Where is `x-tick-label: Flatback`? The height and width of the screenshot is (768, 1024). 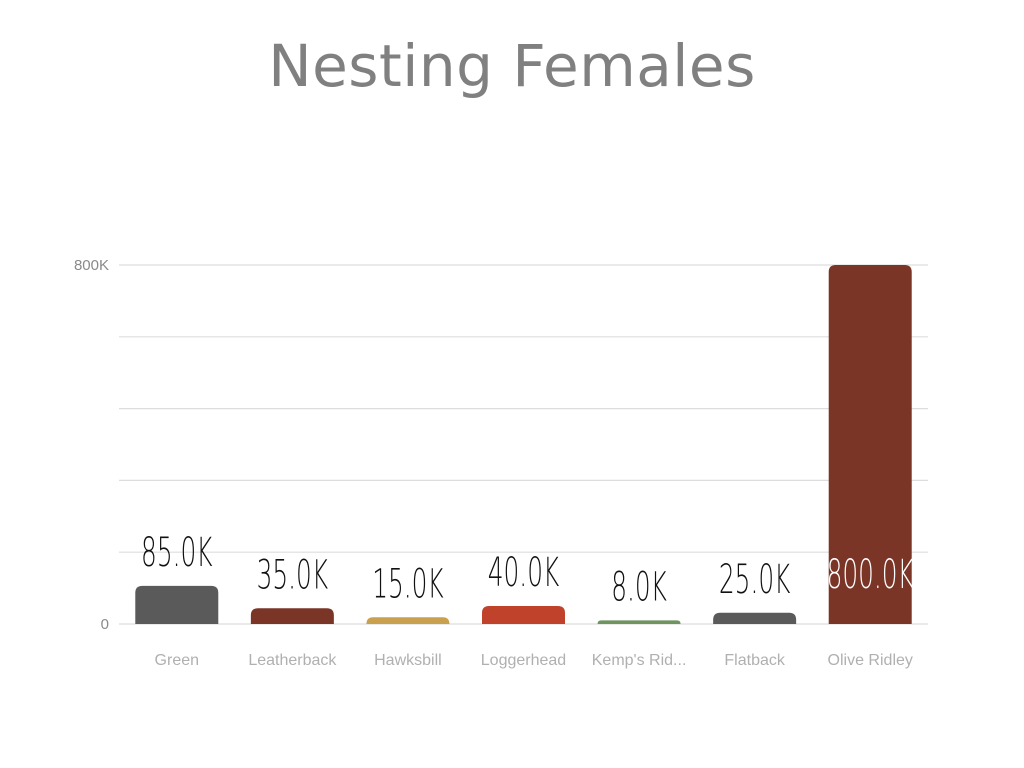
x-tick-label: Flatback is located at coordinates (754, 660).